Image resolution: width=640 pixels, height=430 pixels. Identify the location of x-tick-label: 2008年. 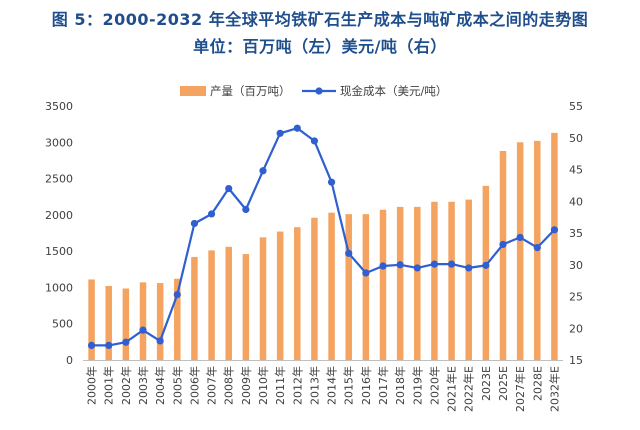
(229, 385).